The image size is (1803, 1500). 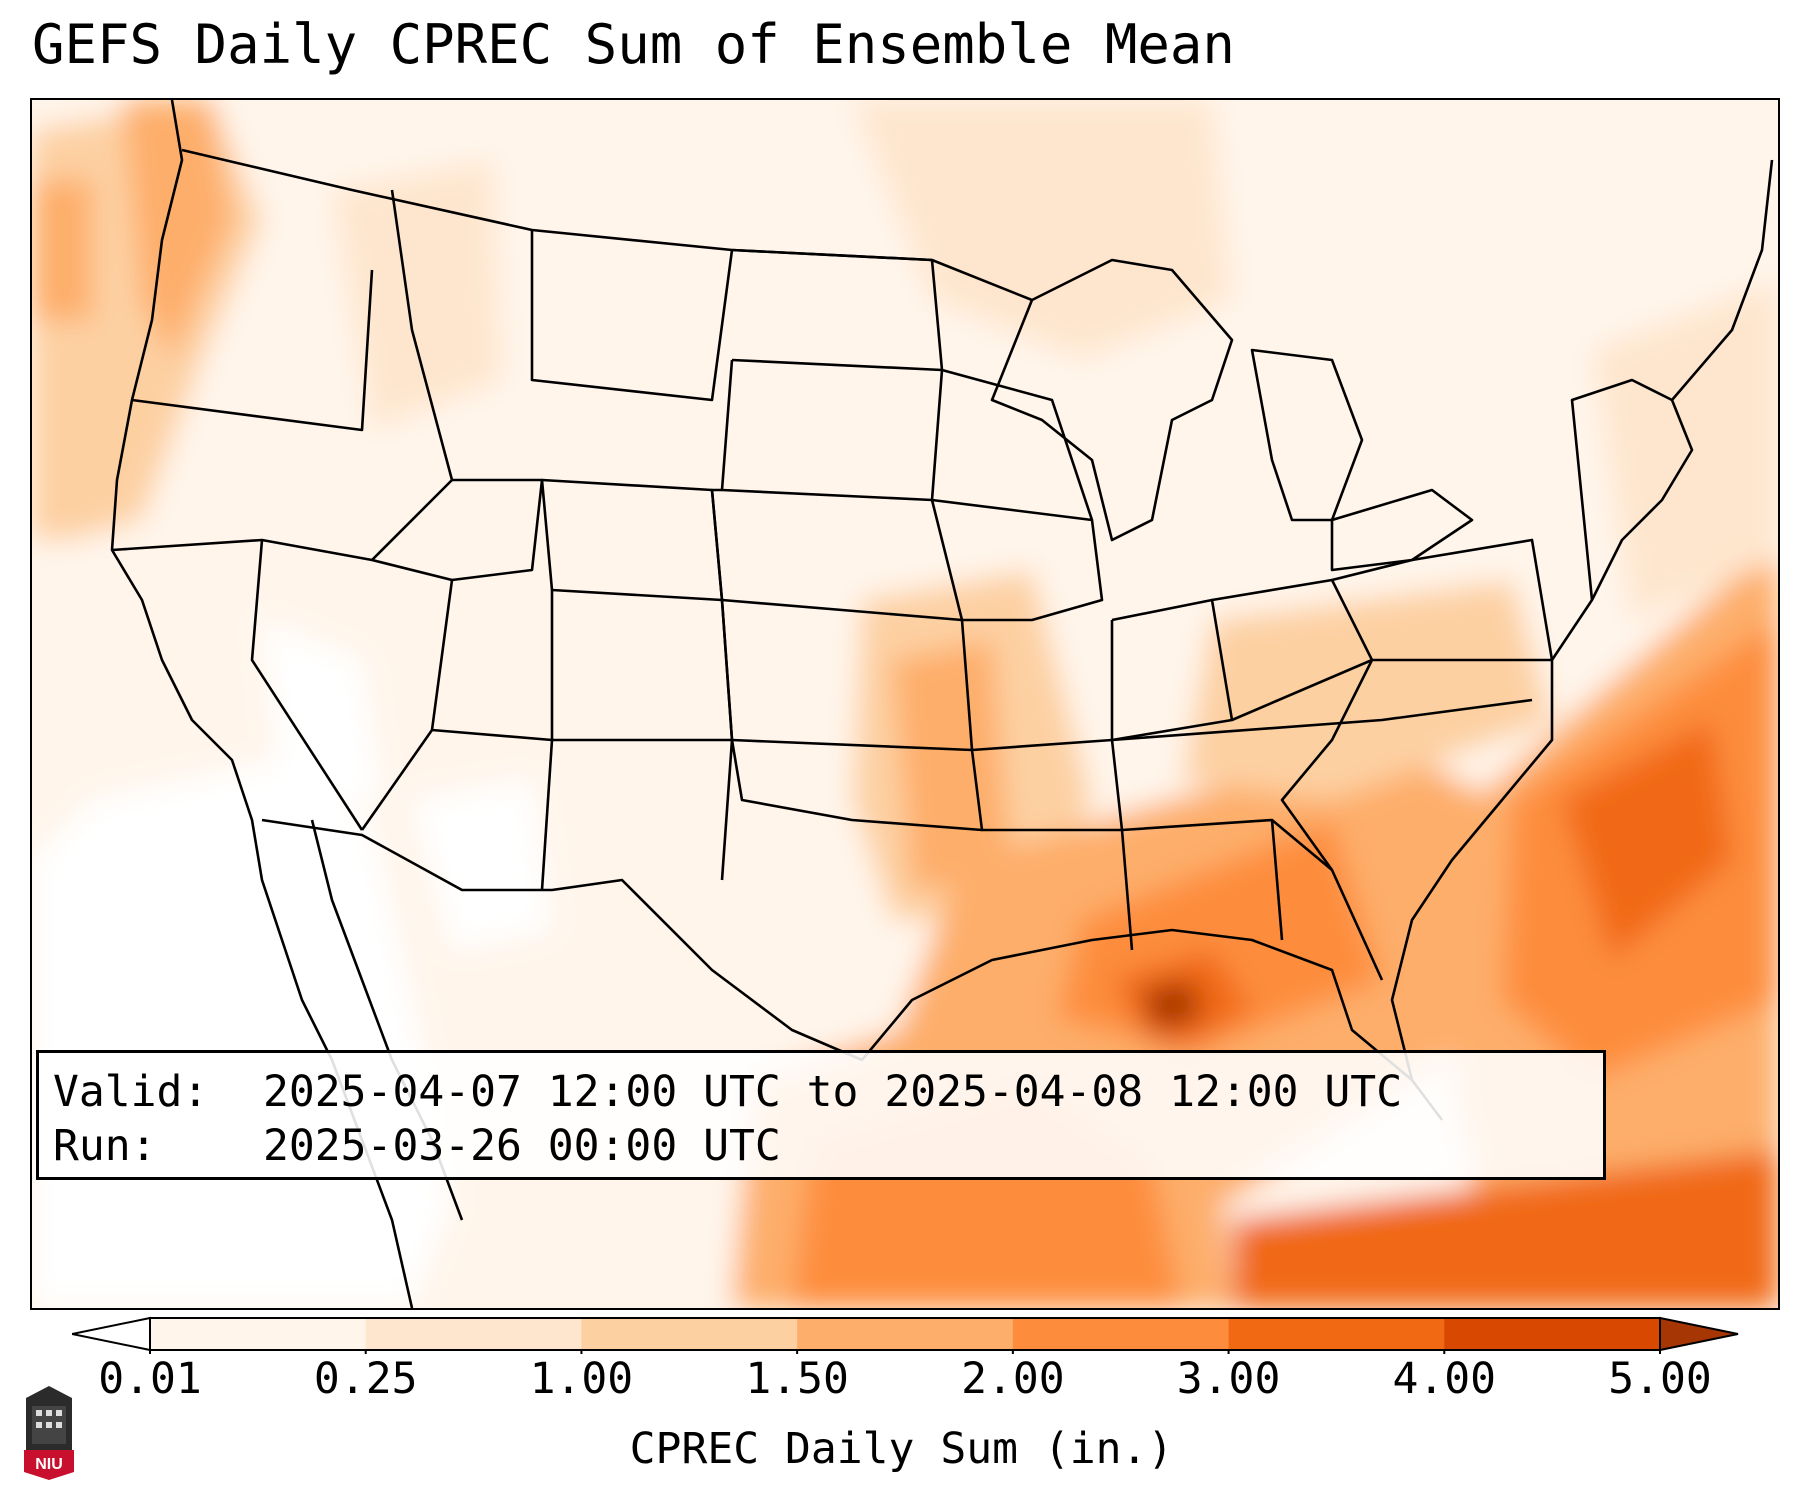 I want to click on colorbar-tick-label: 4.00, so click(x=1444, y=1379).